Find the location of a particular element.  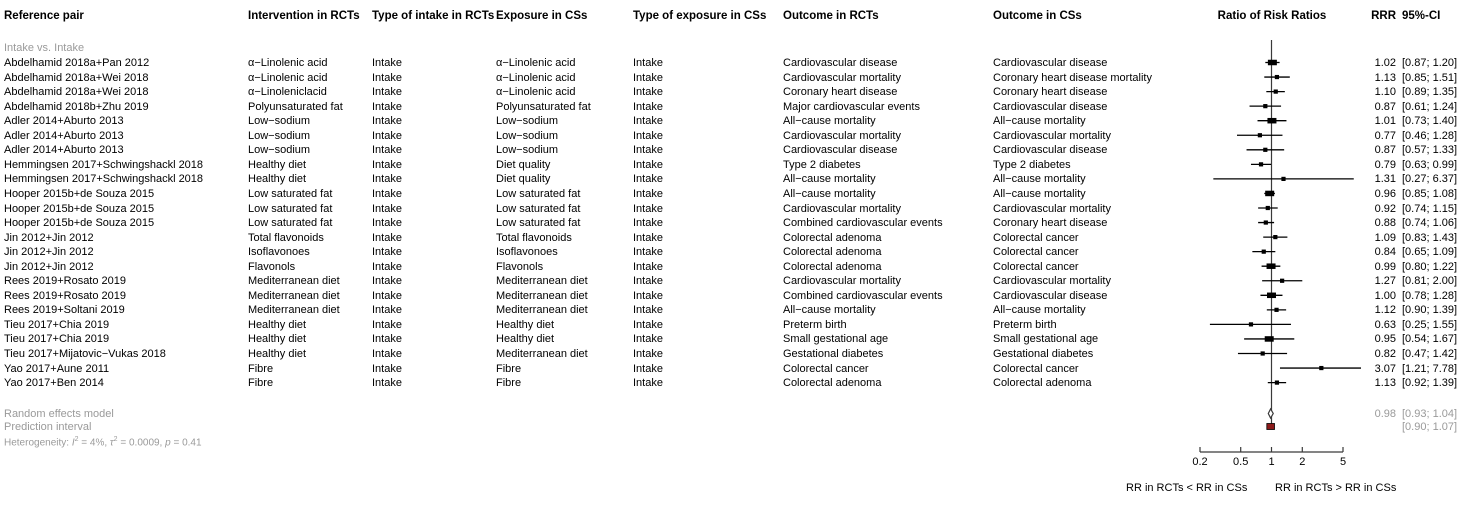

row-rrr-value: 0.87 is located at coordinates (1385, 106).